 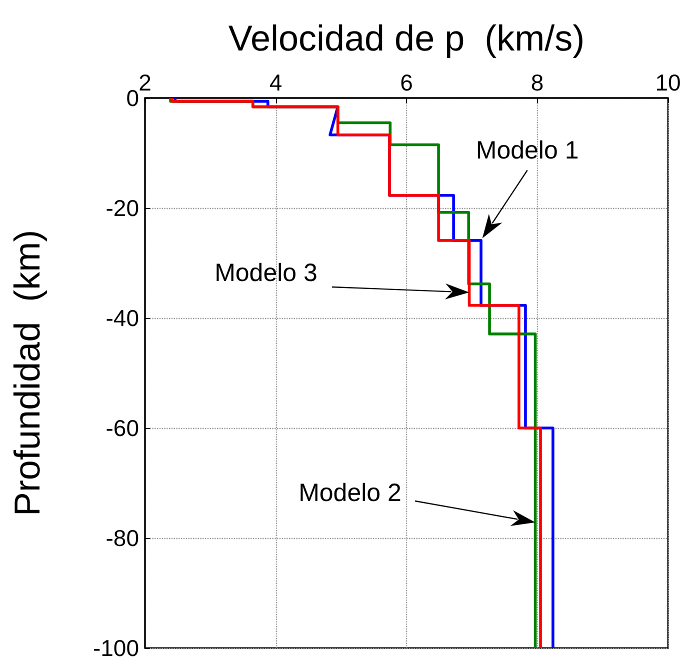 I want to click on y-tick-label: -40, so click(x=122, y=318).